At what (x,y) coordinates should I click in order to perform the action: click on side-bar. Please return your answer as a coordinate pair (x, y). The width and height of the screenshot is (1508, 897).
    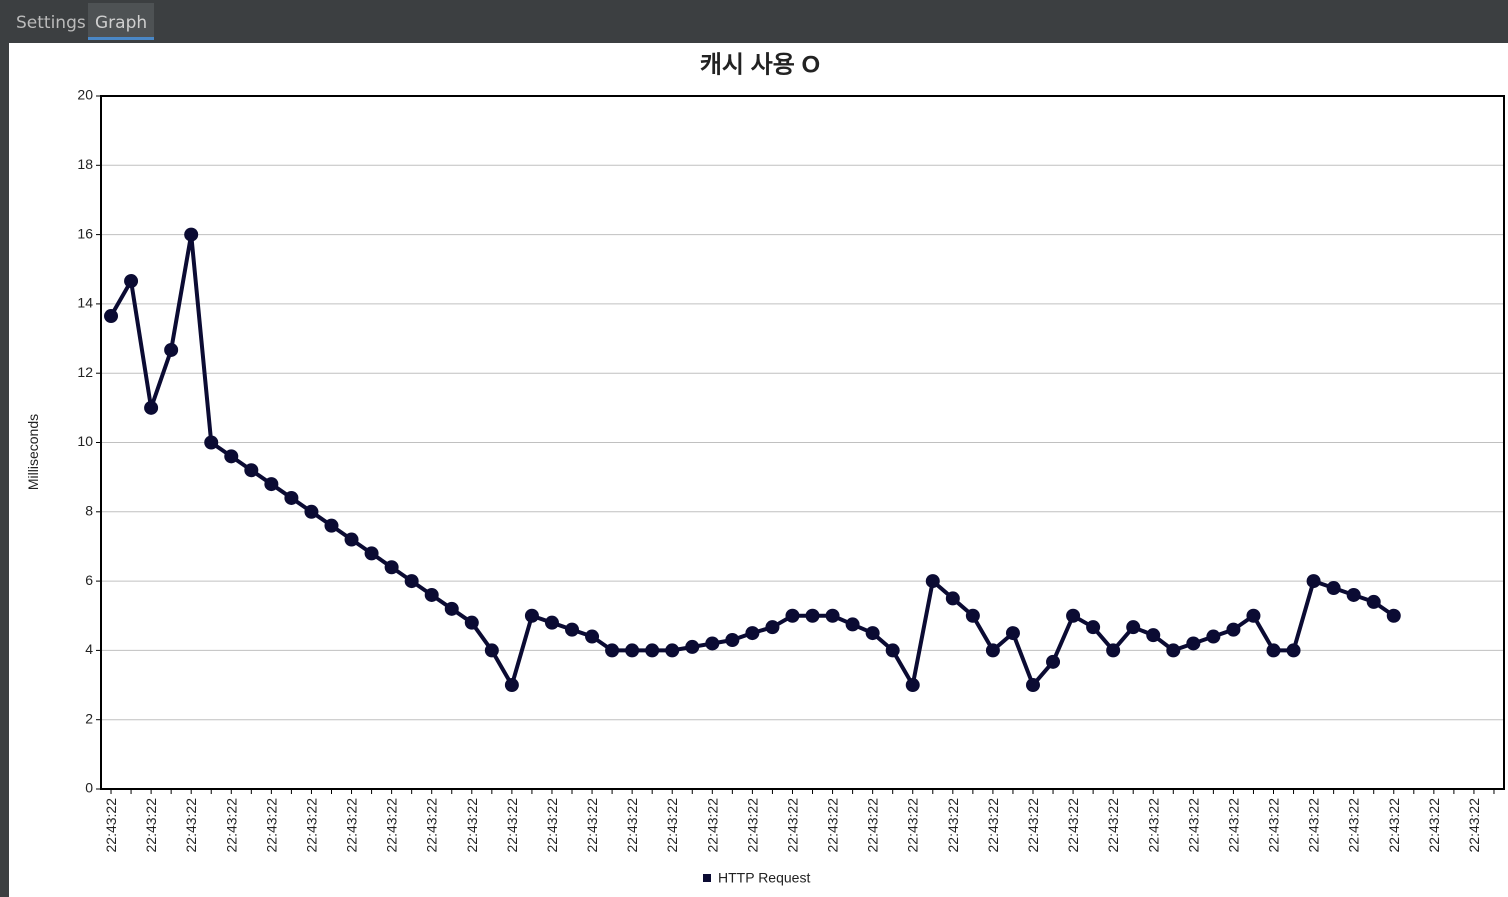
    Looking at the image, I should click on (4, 470).